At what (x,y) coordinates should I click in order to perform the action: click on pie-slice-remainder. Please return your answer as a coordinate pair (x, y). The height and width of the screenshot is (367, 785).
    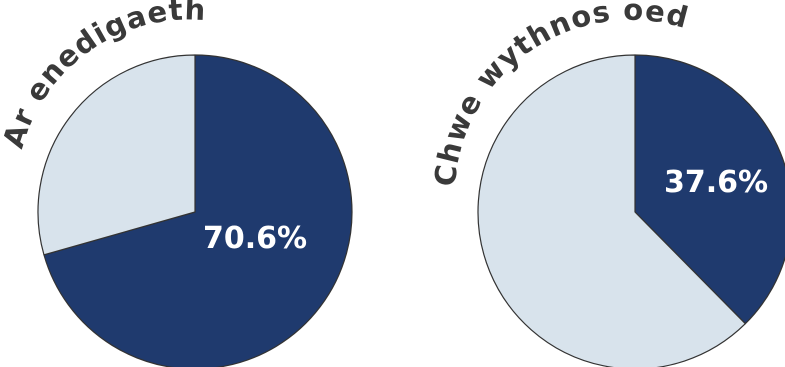
    Looking at the image, I should click on (116, 155).